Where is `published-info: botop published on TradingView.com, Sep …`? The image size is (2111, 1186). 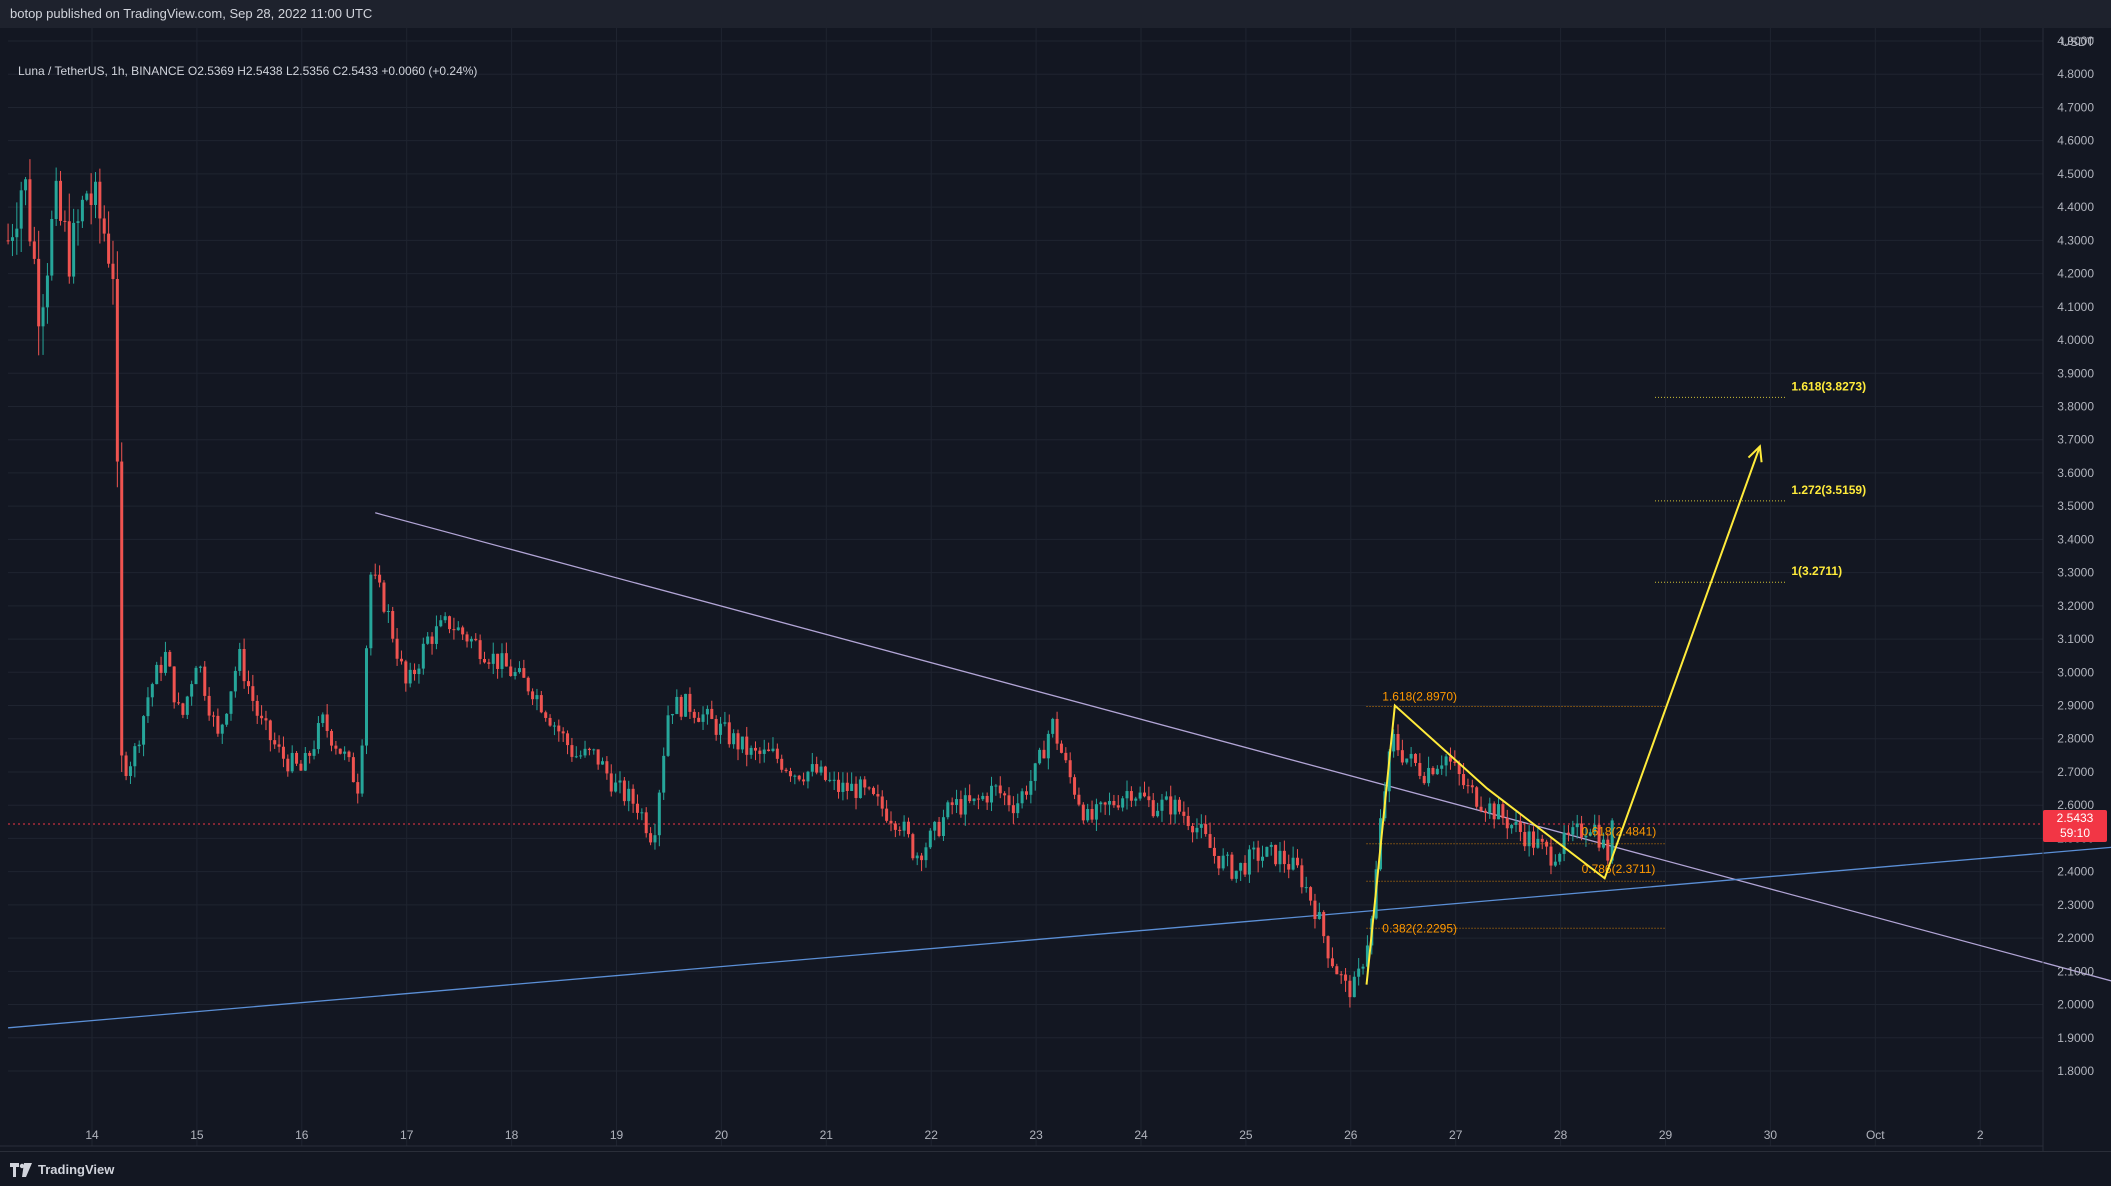
published-info: botop published on TradingView.com, Sep … is located at coordinates (191, 13).